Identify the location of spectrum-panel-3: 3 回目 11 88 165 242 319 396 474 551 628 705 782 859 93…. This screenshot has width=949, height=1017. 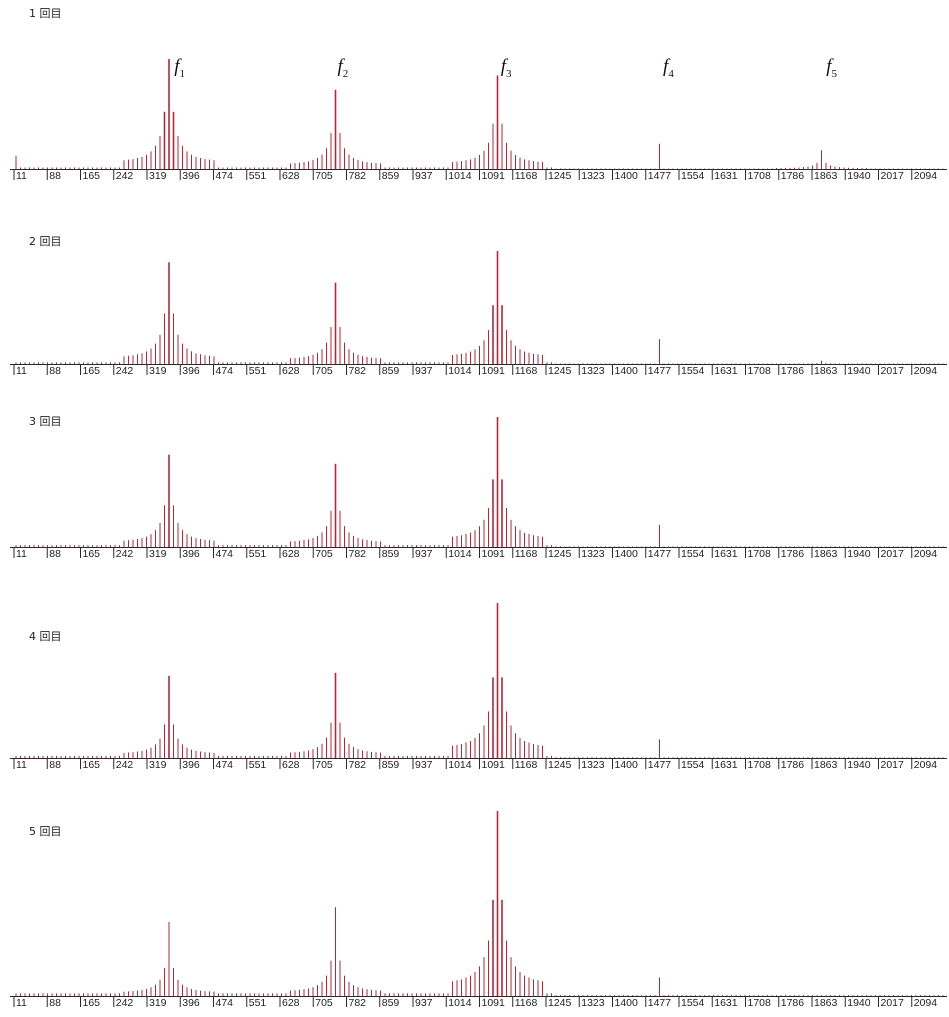
(478, 487).